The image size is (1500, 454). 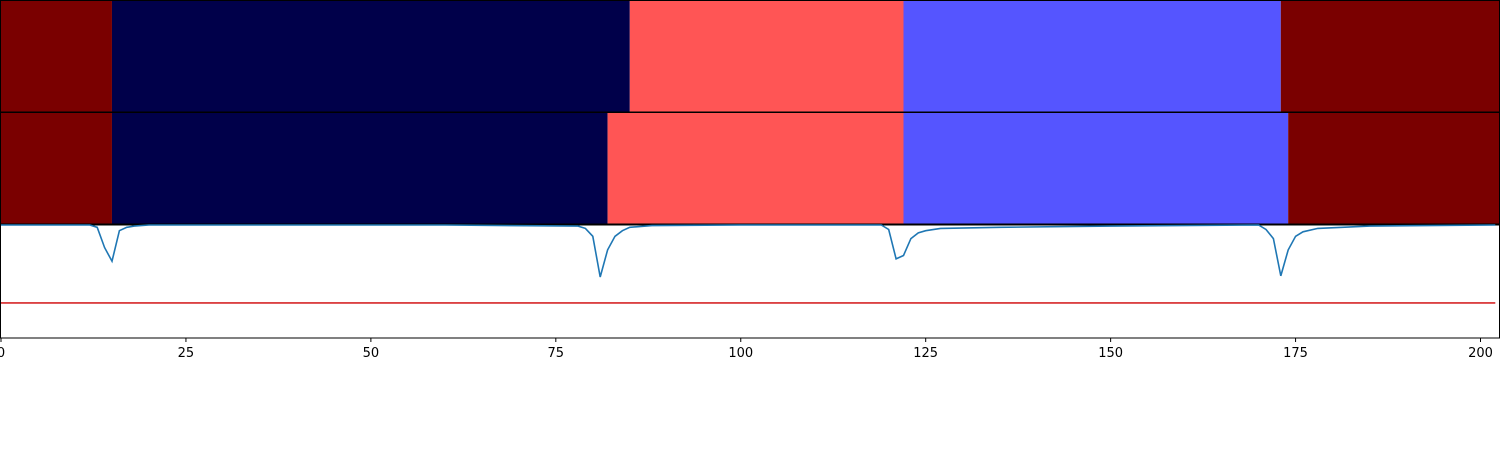 What do you see at coordinates (556, 353) in the screenshot?
I see `x-tick-label: 75` at bounding box center [556, 353].